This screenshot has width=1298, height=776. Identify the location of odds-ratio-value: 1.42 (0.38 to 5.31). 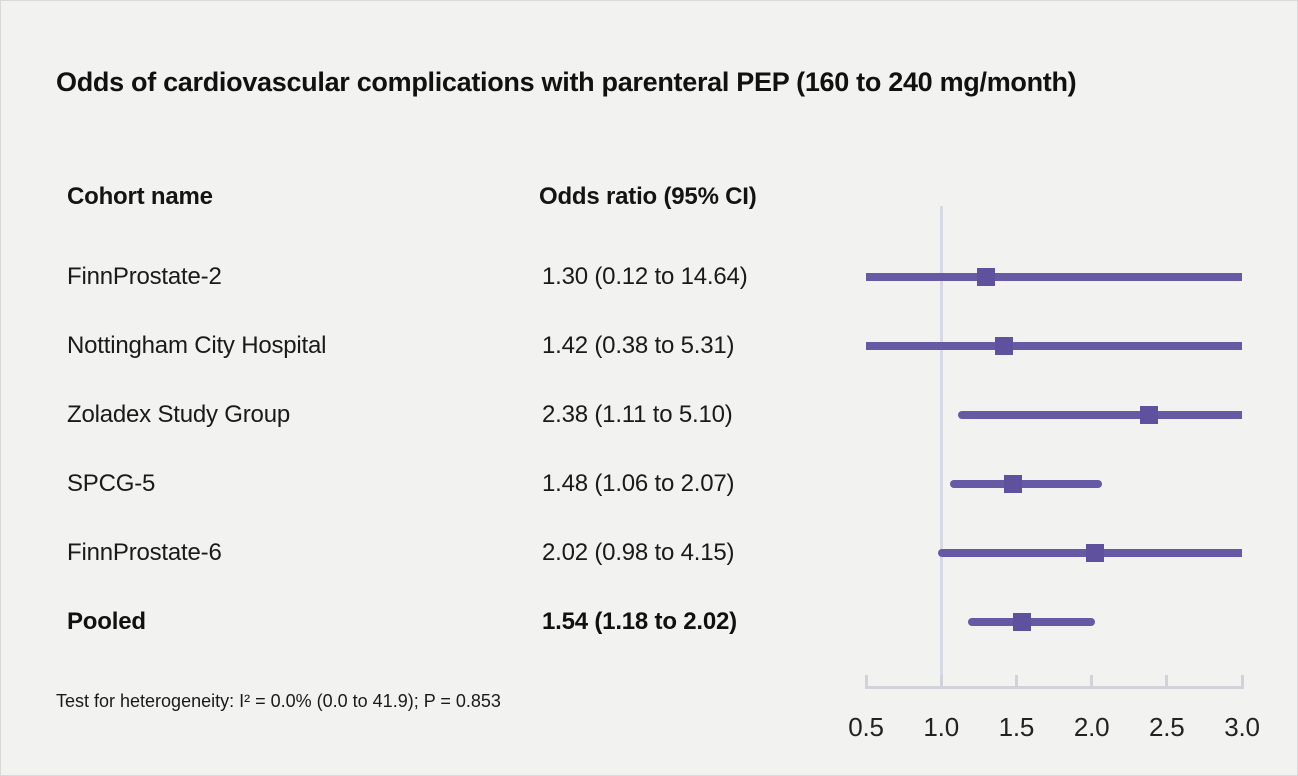
(638, 345).